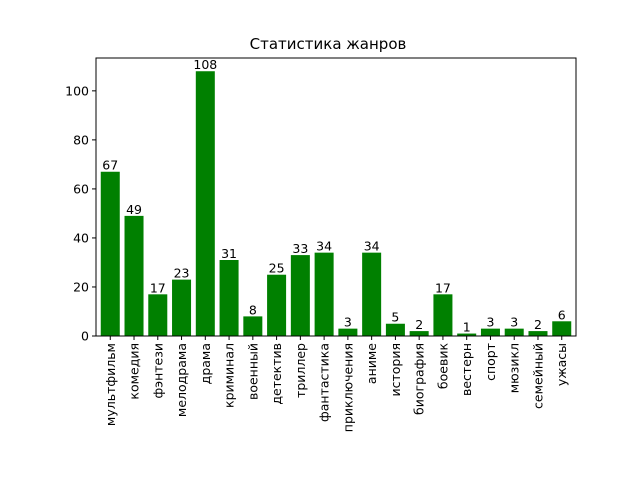 This screenshot has width=640, height=485. What do you see at coordinates (395, 370) in the screenshot?
I see `x-tick-label-12: история` at bounding box center [395, 370].